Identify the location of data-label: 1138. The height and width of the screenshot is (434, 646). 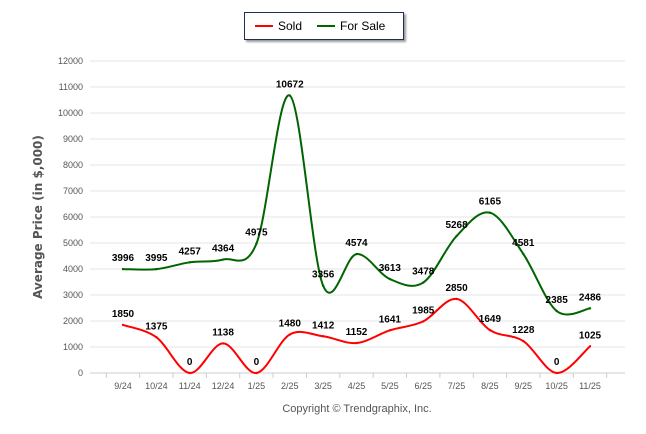
(223, 332).